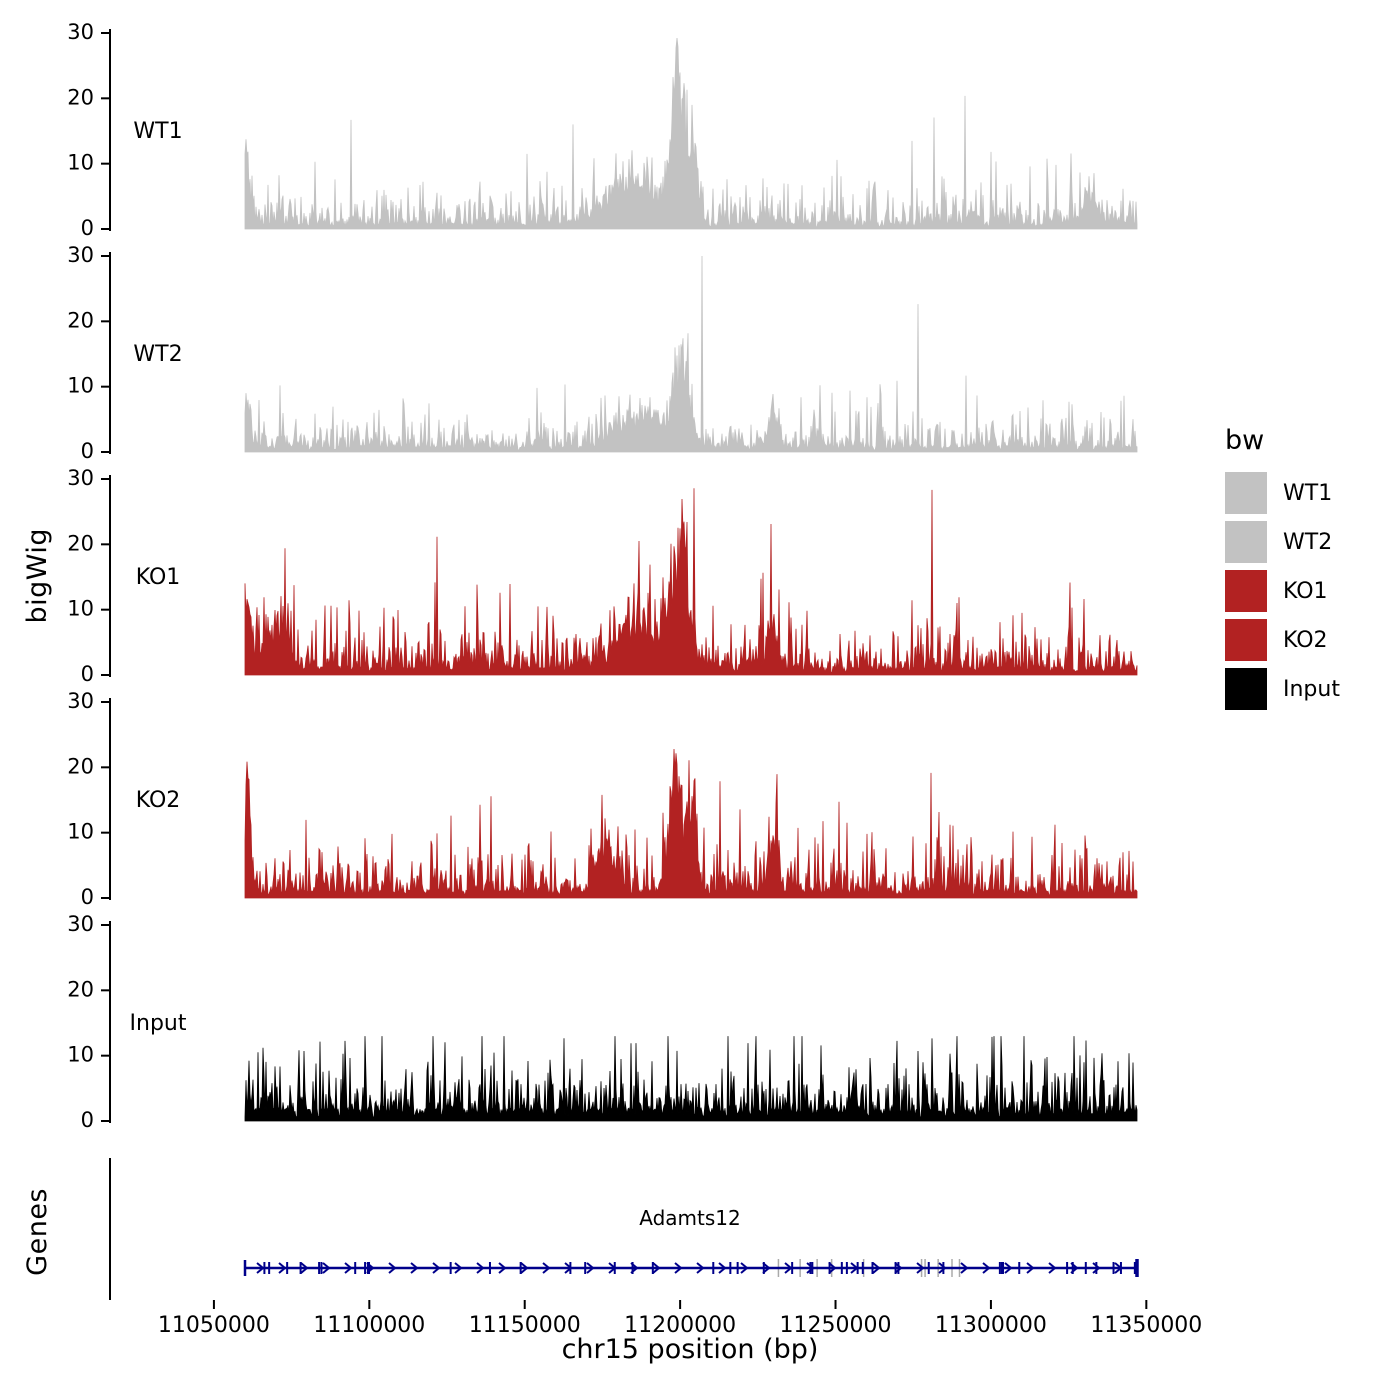 The image size is (1400, 1400). What do you see at coordinates (836, 1325) in the screenshot?
I see `x-tick-label: 11250000` at bounding box center [836, 1325].